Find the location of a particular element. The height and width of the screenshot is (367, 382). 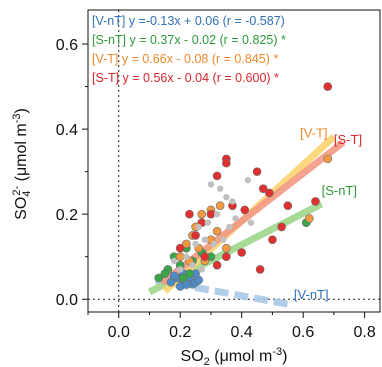

x-tick-label-3: 0.6 is located at coordinates (303, 332).